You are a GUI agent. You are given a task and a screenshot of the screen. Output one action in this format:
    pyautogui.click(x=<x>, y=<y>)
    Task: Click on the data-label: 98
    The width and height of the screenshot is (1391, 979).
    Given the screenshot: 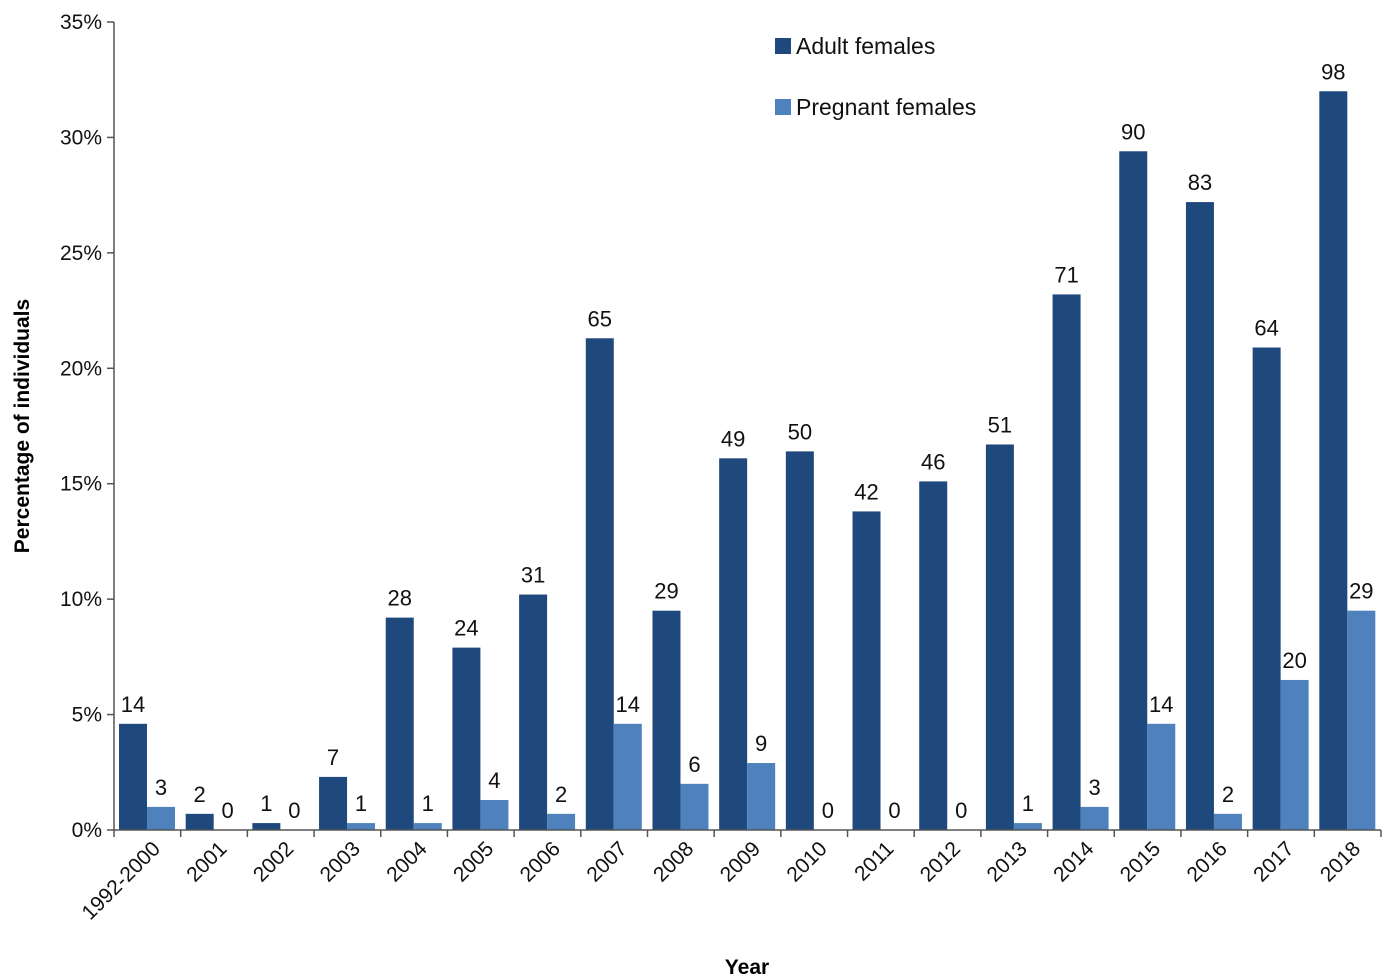 What is the action you would take?
    pyautogui.click(x=1333, y=71)
    